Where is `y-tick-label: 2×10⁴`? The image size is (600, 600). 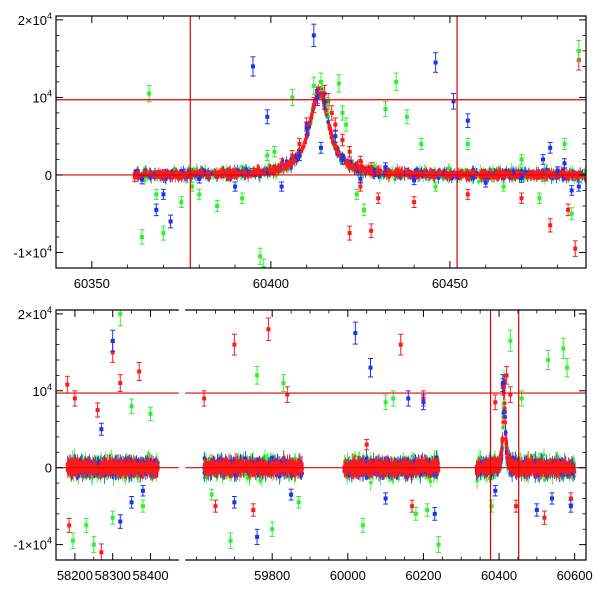
y-tick-label: 2×10⁴ is located at coordinates (35, 19).